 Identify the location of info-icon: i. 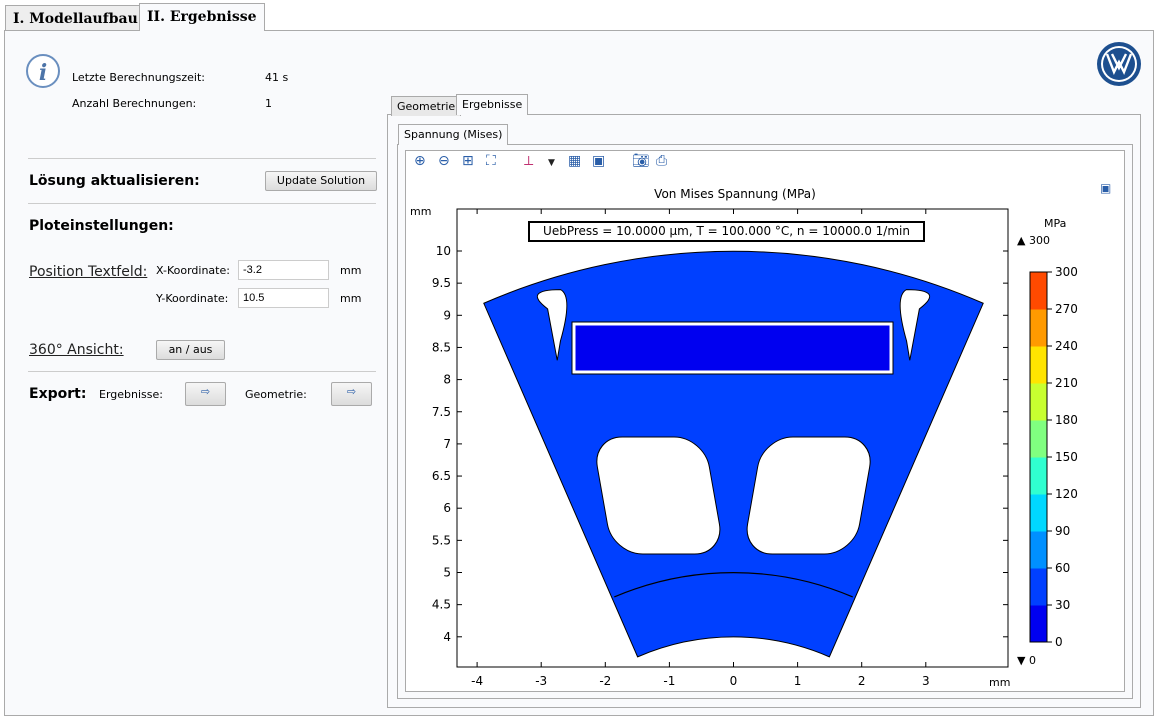
(43, 71).